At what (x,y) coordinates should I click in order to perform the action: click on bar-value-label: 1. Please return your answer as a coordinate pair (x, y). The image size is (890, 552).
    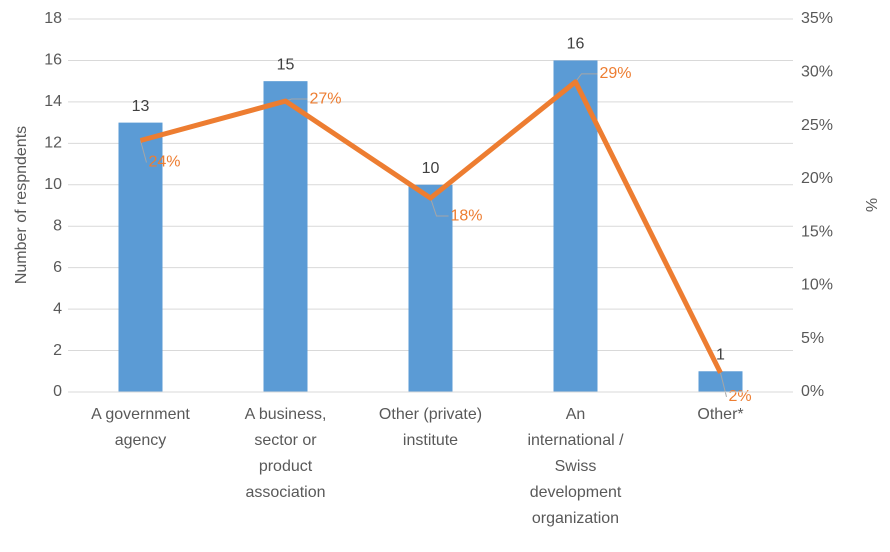
    Looking at the image, I should click on (720, 354).